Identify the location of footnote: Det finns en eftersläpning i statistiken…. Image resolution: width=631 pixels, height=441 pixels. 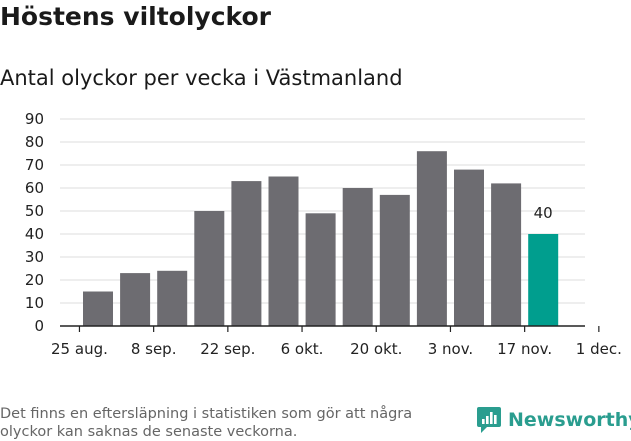
(206, 423).